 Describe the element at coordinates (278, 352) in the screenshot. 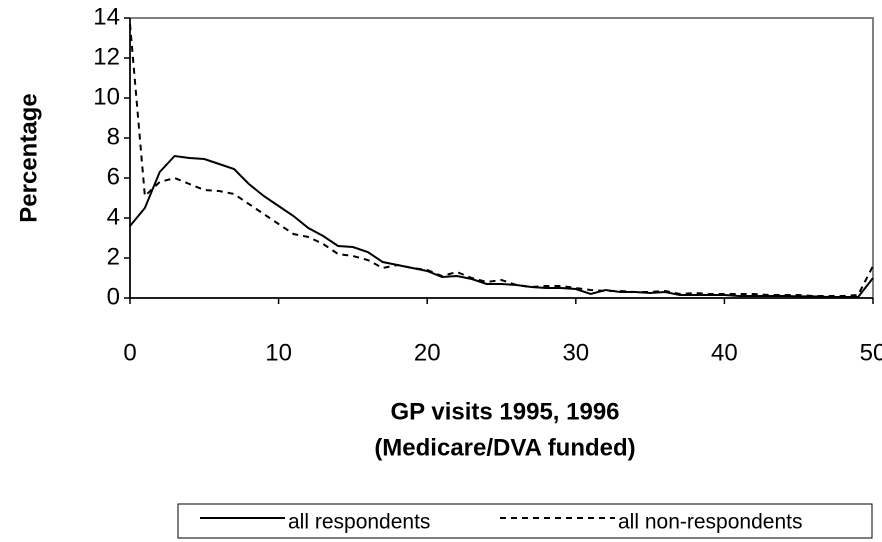

I see `x-tick-label: 10` at that location.